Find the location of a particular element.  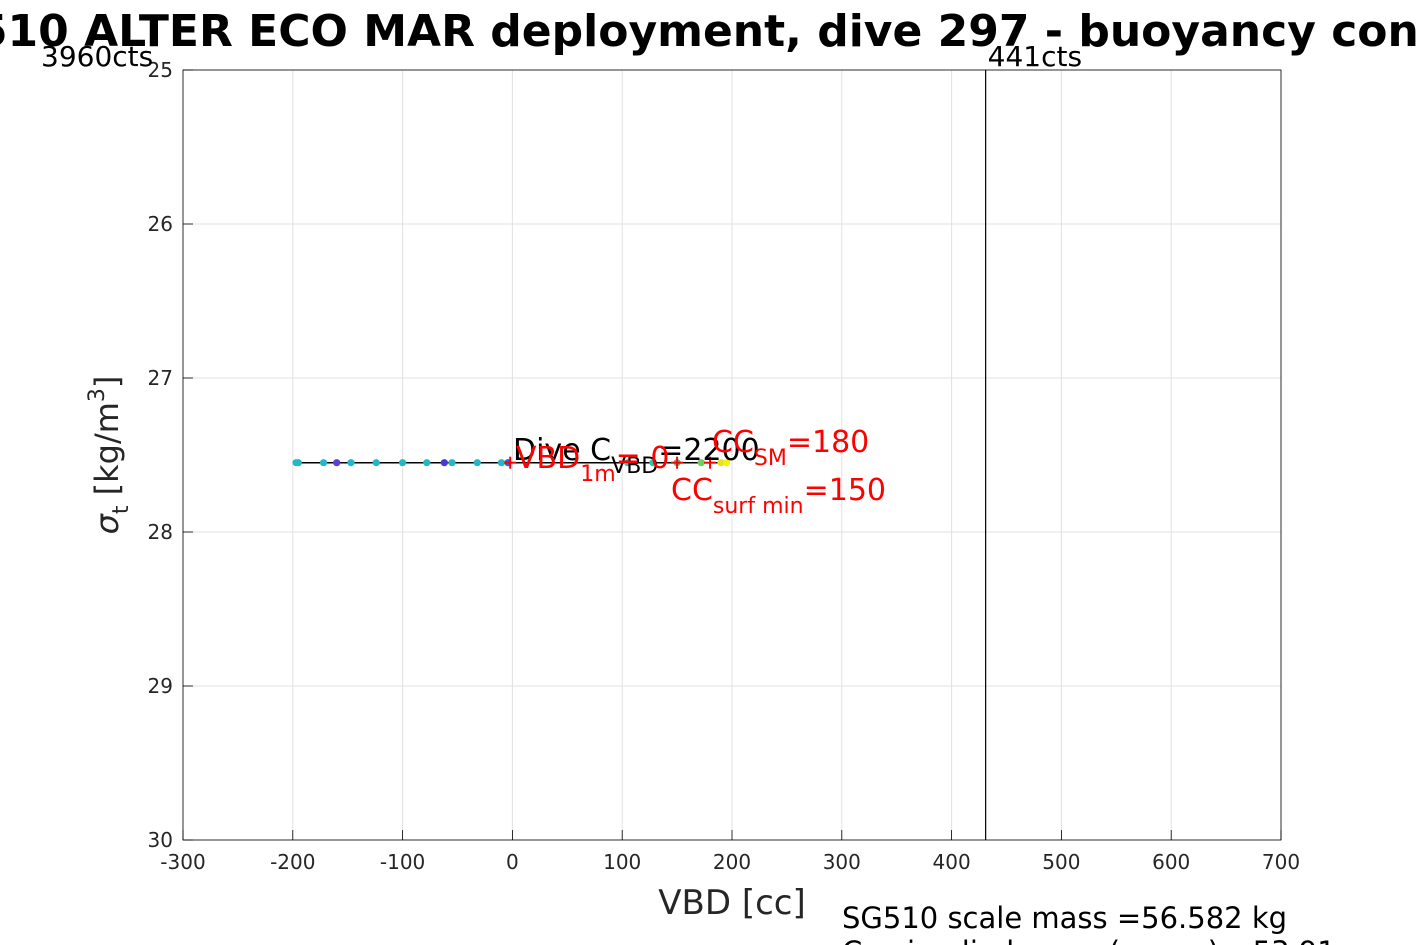

x-tick-label: 0 is located at coordinates (512, 862).